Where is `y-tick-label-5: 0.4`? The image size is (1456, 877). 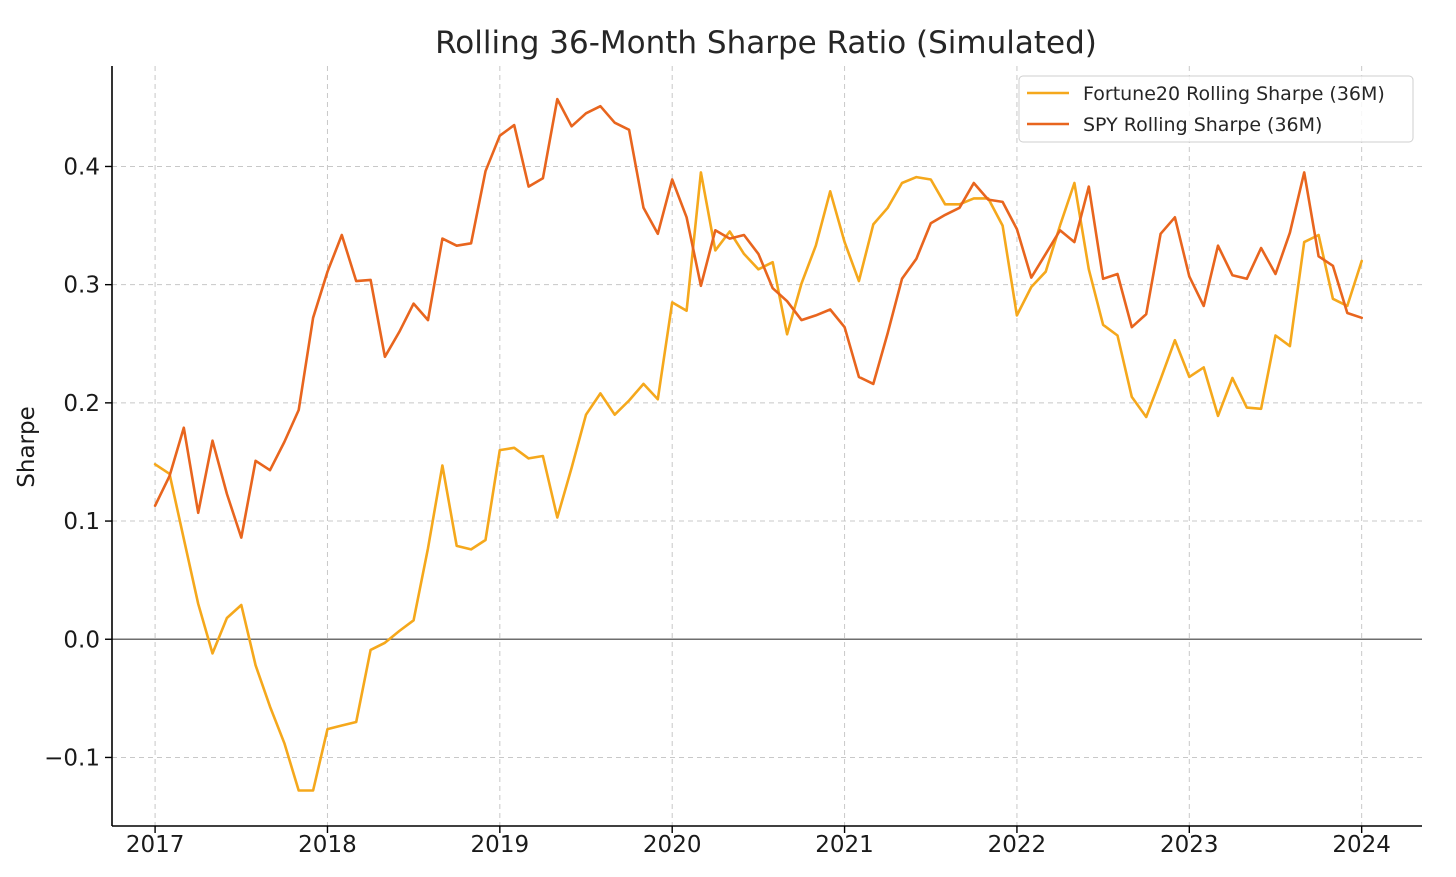 y-tick-label-5: 0.4 is located at coordinates (81, 167).